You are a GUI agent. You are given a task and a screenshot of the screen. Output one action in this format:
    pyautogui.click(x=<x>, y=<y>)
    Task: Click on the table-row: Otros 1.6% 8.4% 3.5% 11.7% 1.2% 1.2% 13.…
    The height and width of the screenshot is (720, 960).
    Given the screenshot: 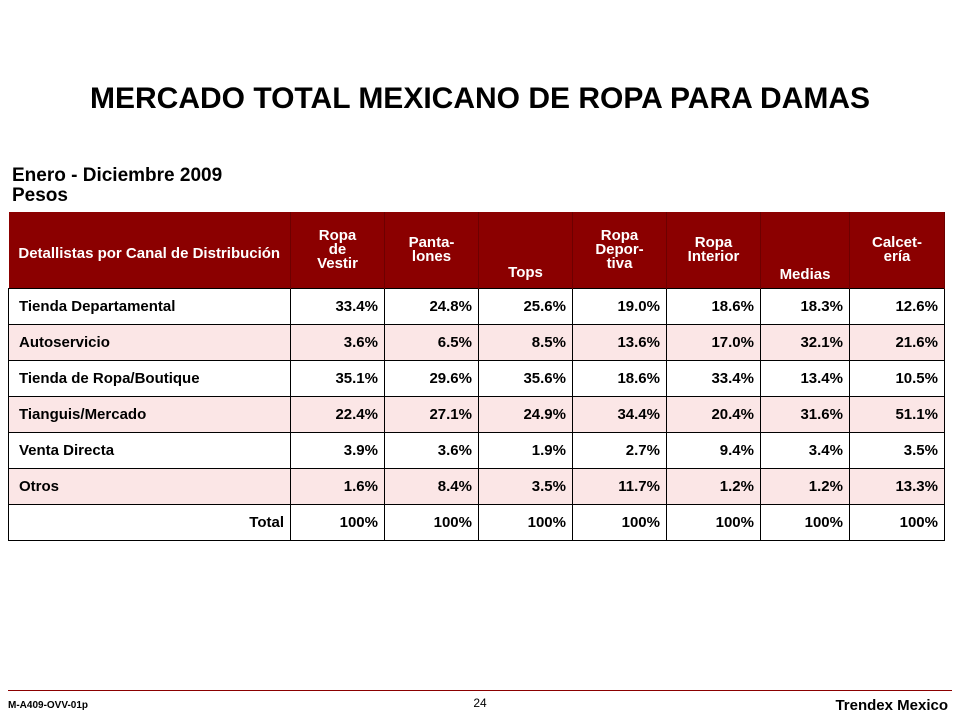 What is the action you would take?
    pyautogui.click(x=476, y=486)
    